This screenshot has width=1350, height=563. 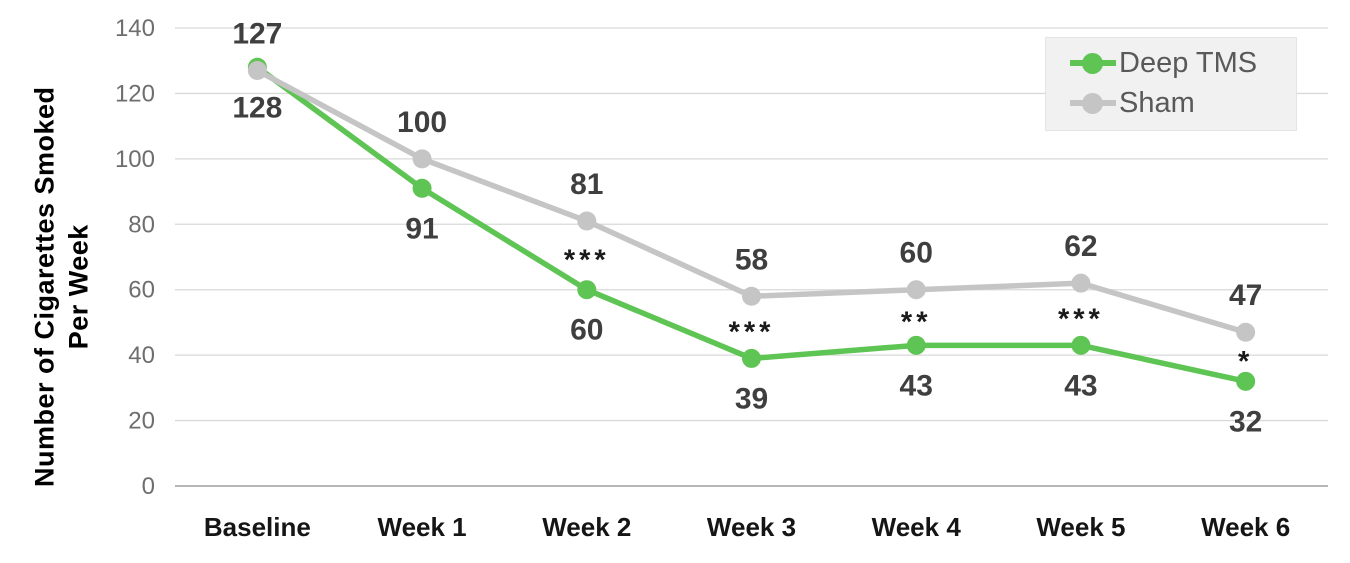 What do you see at coordinates (141, 290) in the screenshot?
I see `y-tick-label: 60` at bounding box center [141, 290].